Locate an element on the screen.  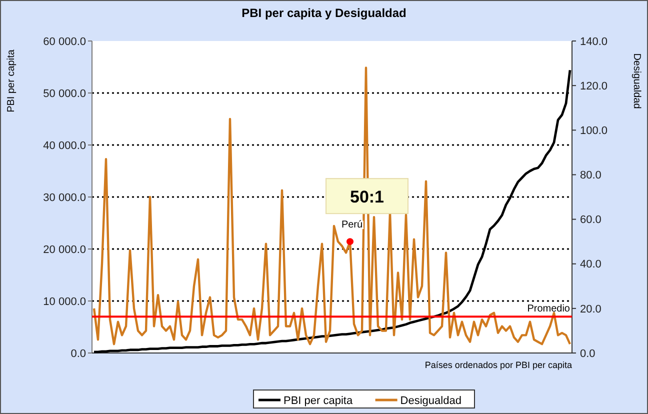
y-tick-label: 10 000.0 is located at coordinates (64, 302).